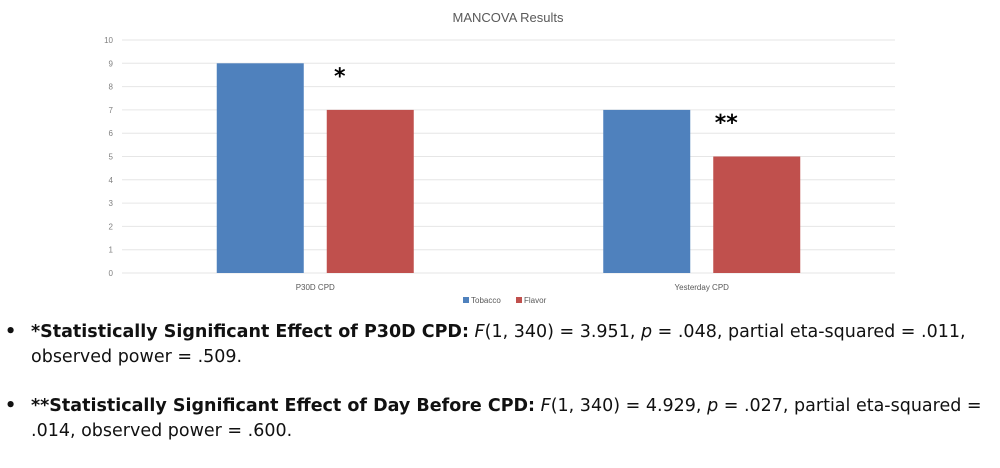 This screenshot has width=1000, height=468. I want to click on y-tick-label: 2, so click(111, 226).